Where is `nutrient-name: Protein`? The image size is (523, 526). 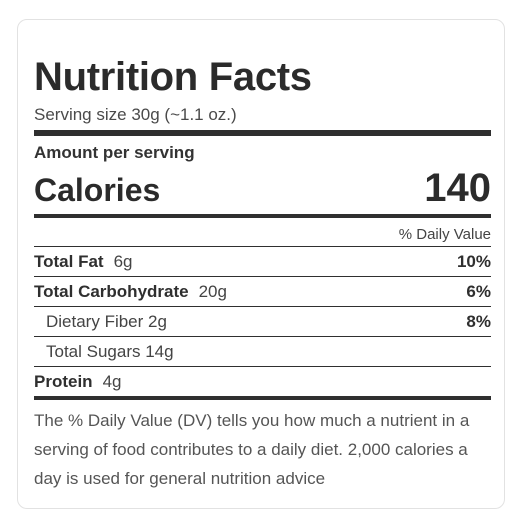 nutrient-name: Protein is located at coordinates (63, 381).